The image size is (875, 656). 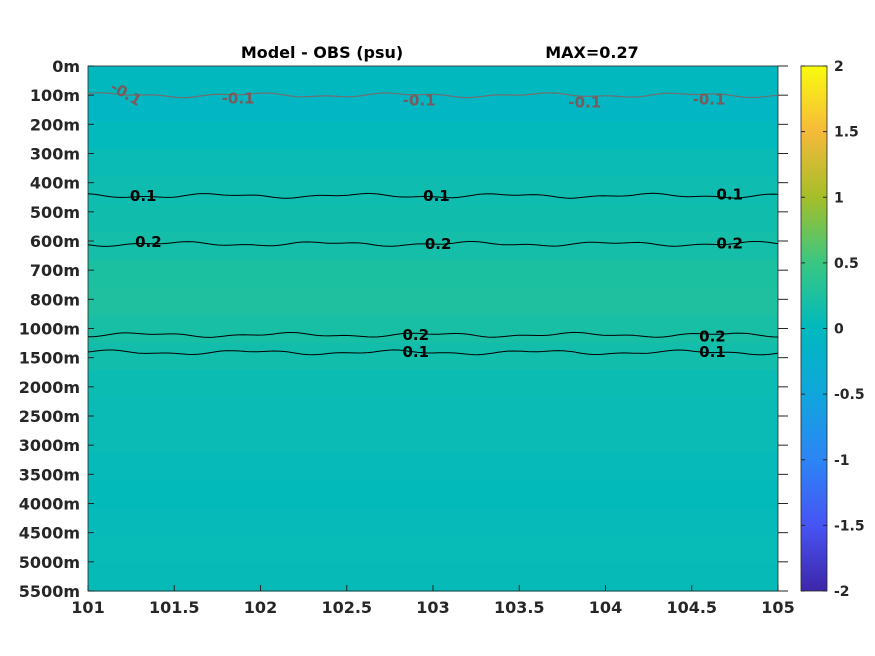 I want to click on y-tick-label: 600m, so click(x=55, y=241).